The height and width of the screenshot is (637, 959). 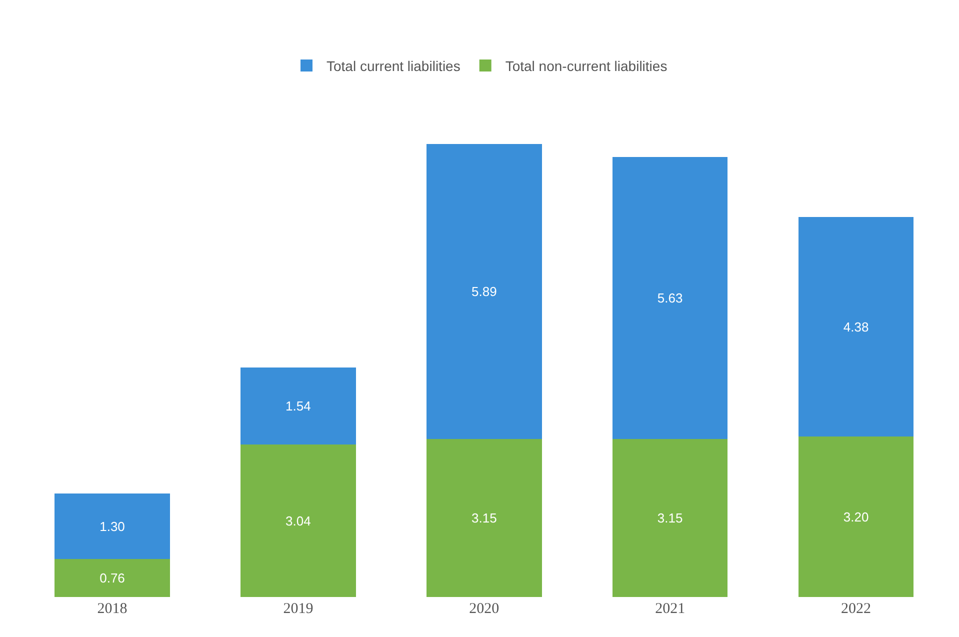 I want to click on x-tick-label: 2020, so click(x=484, y=609).